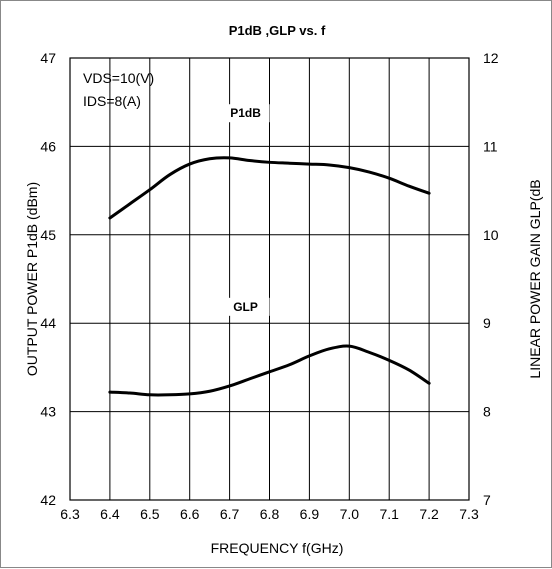 The width and height of the screenshot is (552, 569). Describe the element at coordinates (491, 279) in the screenshot. I see `y-right-tick-labels: 7 8 9 10 11 12` at that location.